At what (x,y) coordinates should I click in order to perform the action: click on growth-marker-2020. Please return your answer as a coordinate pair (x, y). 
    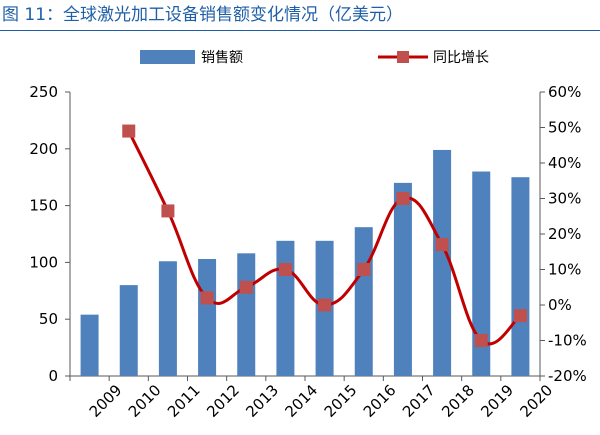
    Looking at the image, I should click on (520, 316).